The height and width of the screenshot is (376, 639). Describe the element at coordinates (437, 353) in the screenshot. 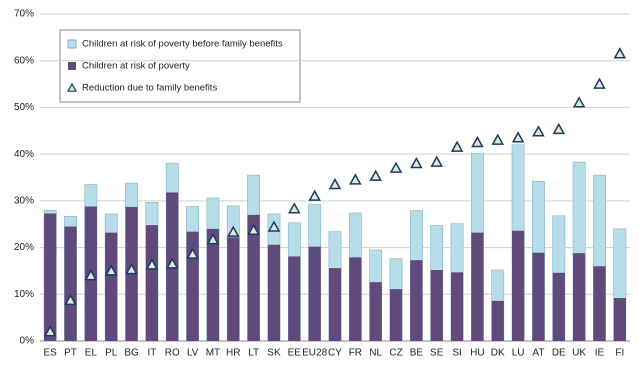

I see `x-tick-label: SE` at that location.